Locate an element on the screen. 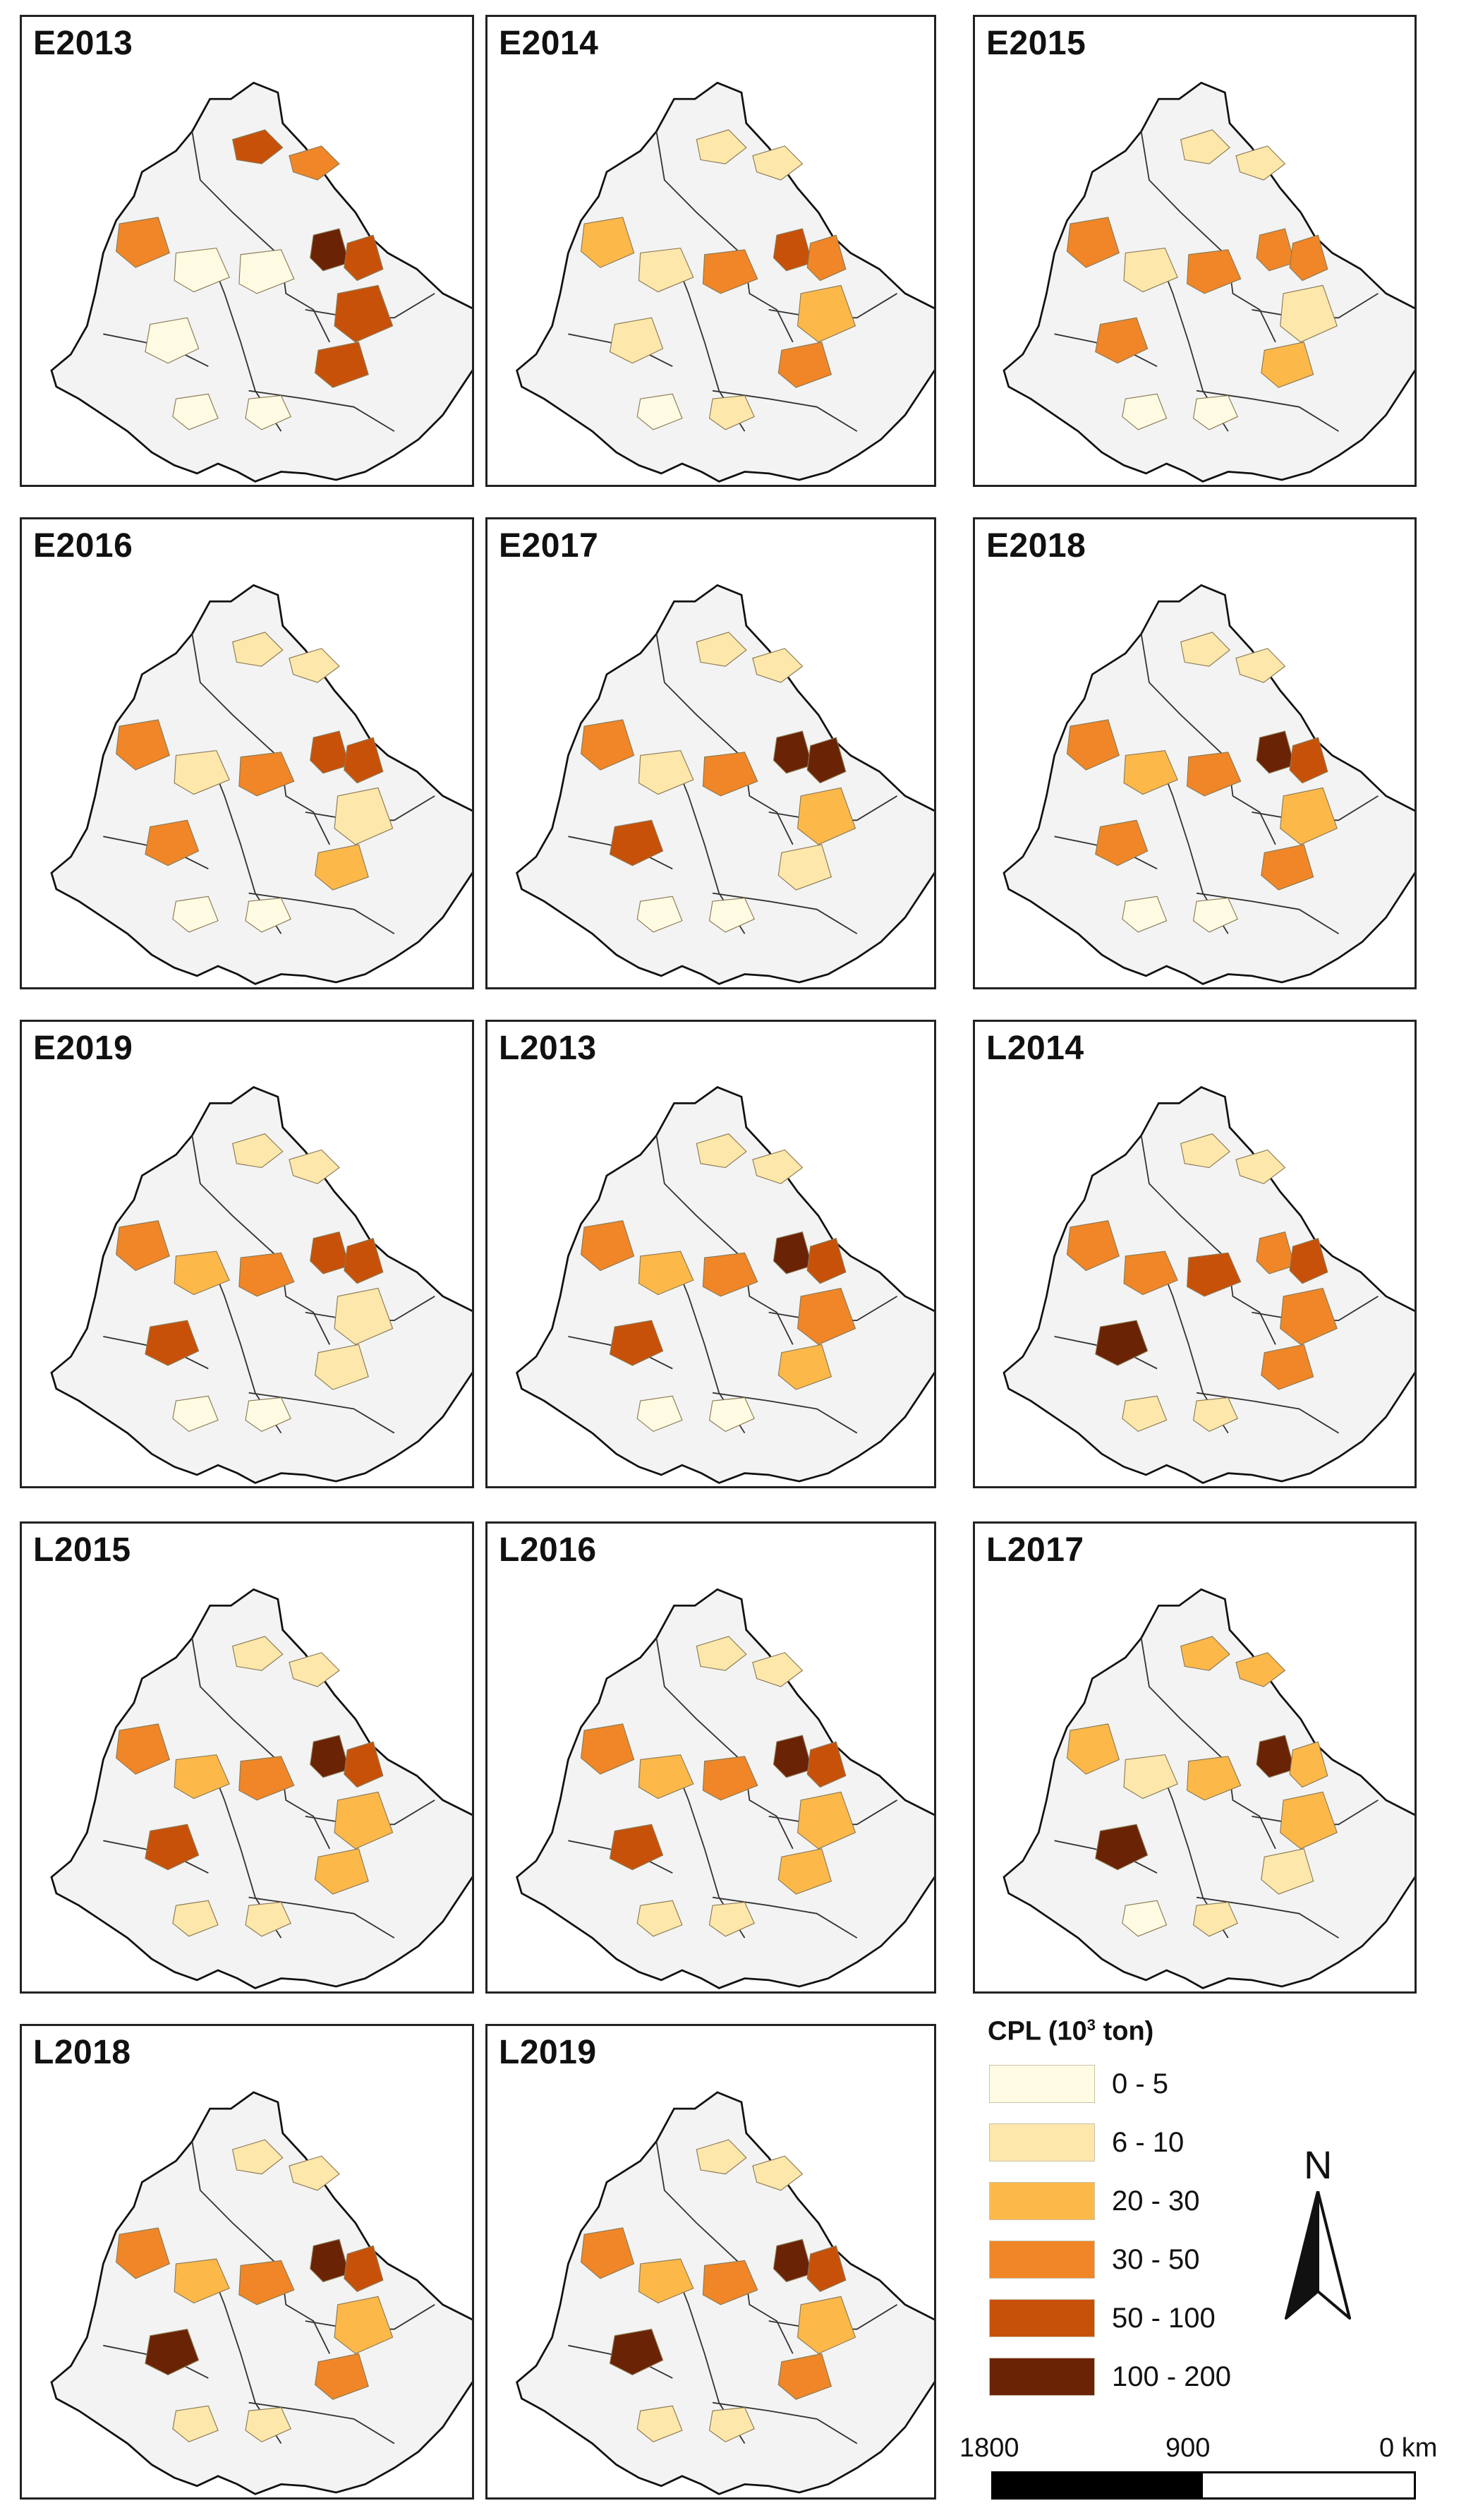  panel-label: L2013 is located at coordinates (548, 1048).